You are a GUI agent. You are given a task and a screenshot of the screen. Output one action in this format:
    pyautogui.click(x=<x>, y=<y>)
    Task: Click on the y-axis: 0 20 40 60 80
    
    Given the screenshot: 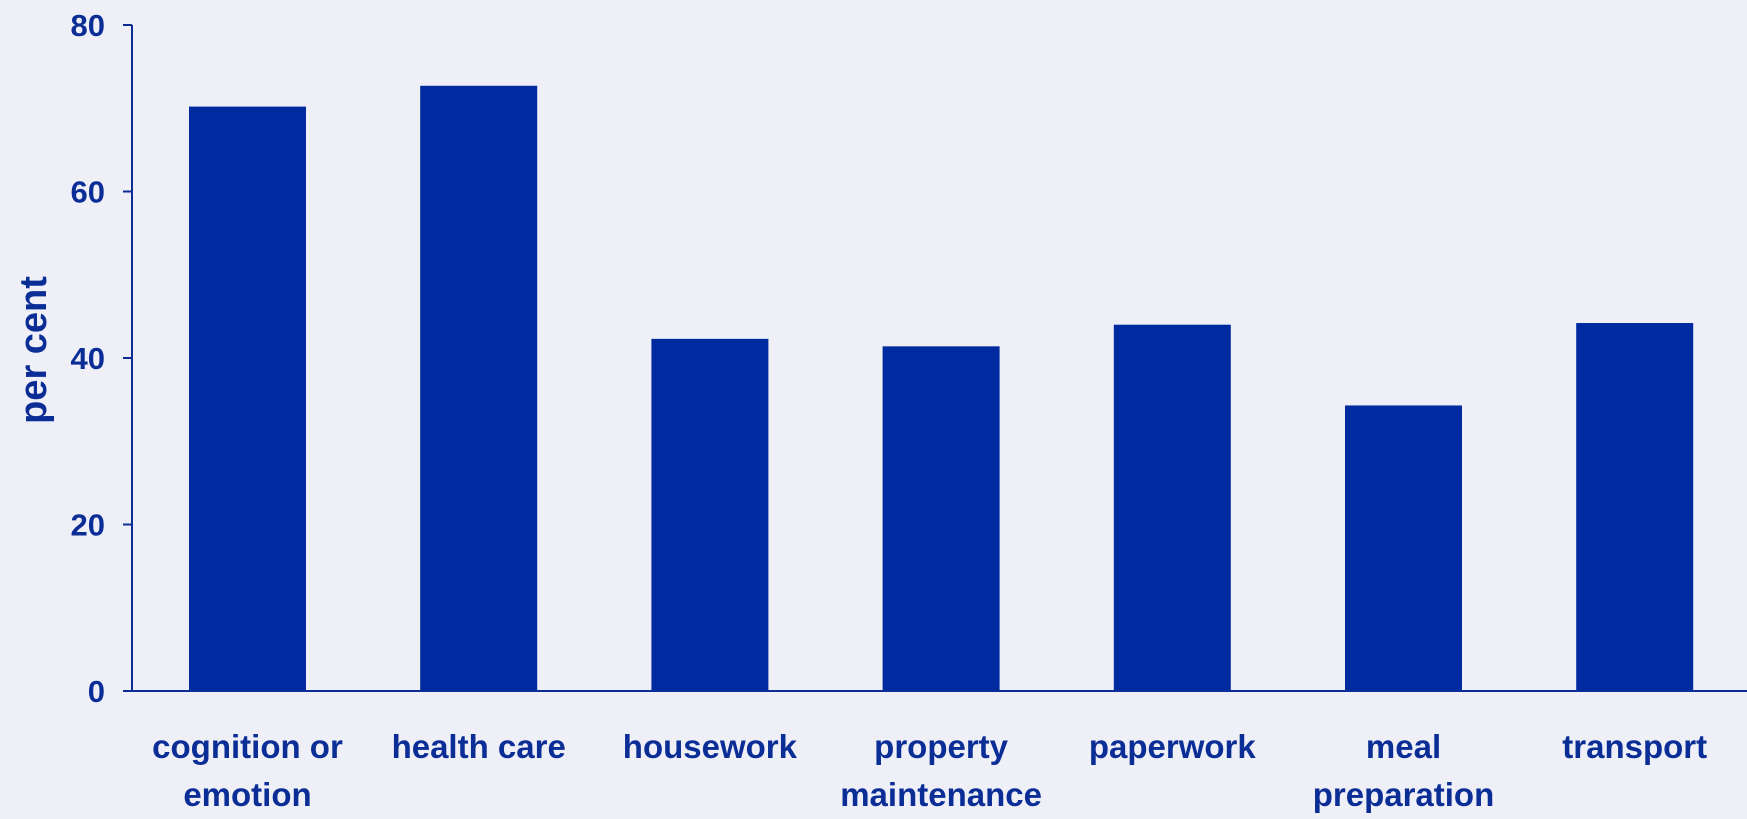 What is the action you would take?
    pyautogui.click(x=102, y=358)
    